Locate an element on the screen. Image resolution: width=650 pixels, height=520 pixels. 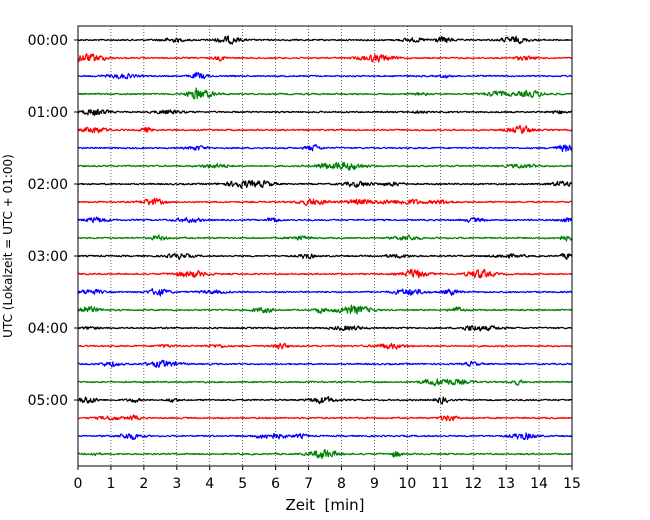
y-tick-label: 02:00 is located at coordinates (48, 185).